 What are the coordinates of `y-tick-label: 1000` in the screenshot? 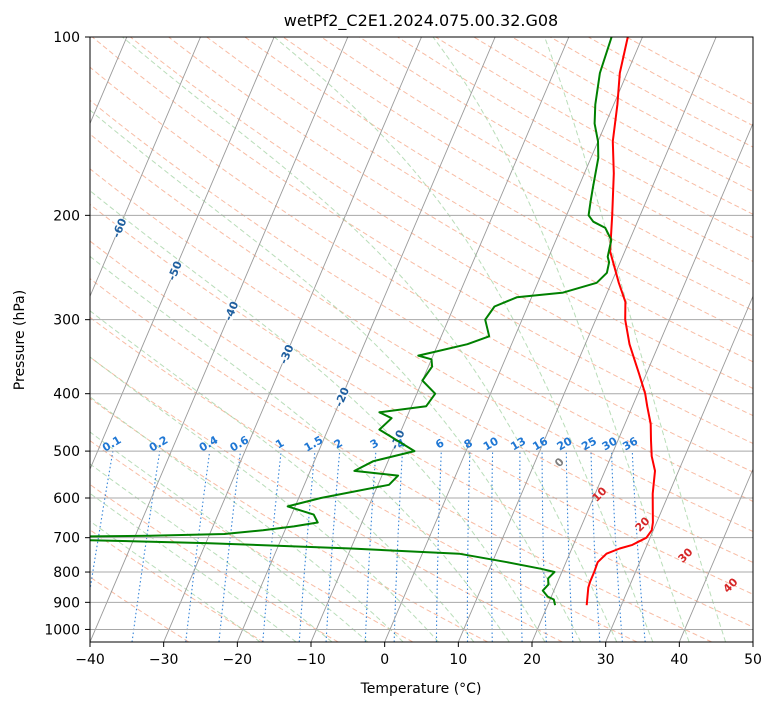 It's located at (62, 630).